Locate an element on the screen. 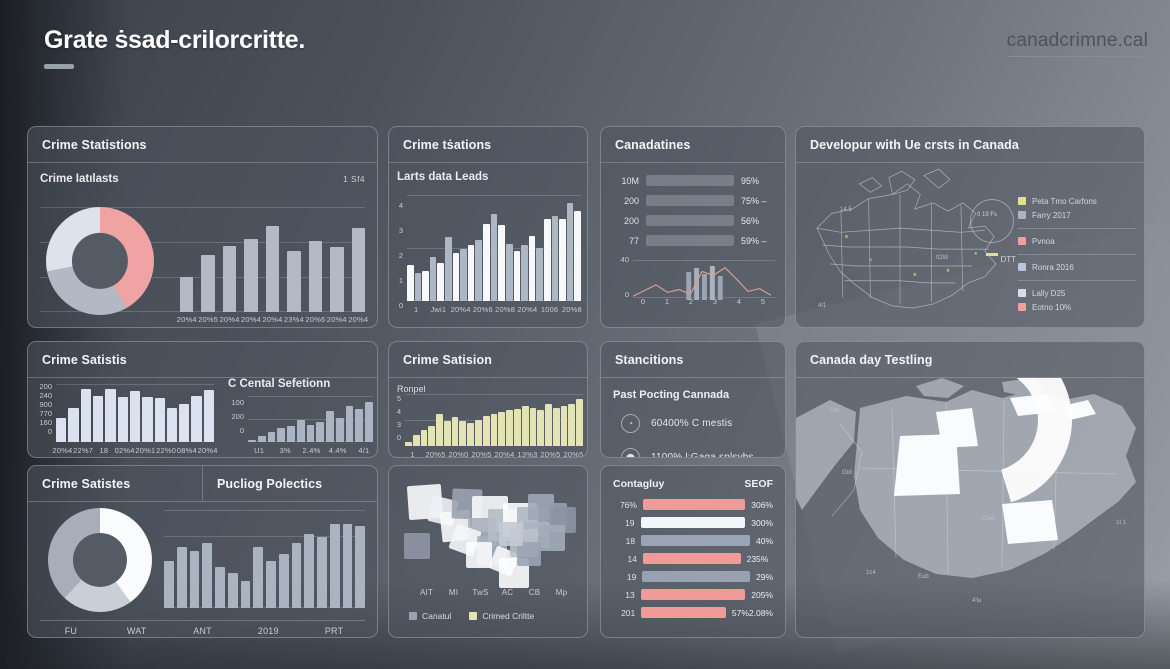  donut-chart is located at coordinates (100, 560).